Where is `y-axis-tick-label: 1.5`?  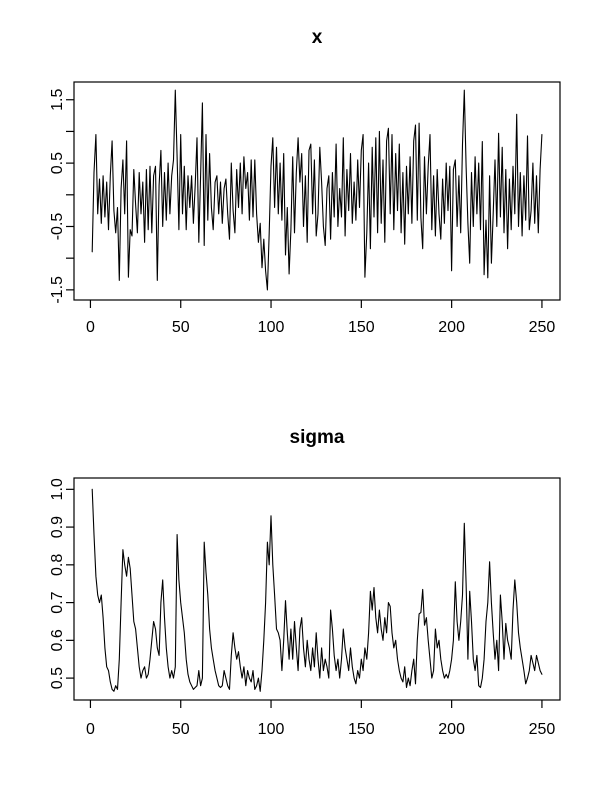
y-axis-tick-label: 1.5 is located at coordinates (57, 100).